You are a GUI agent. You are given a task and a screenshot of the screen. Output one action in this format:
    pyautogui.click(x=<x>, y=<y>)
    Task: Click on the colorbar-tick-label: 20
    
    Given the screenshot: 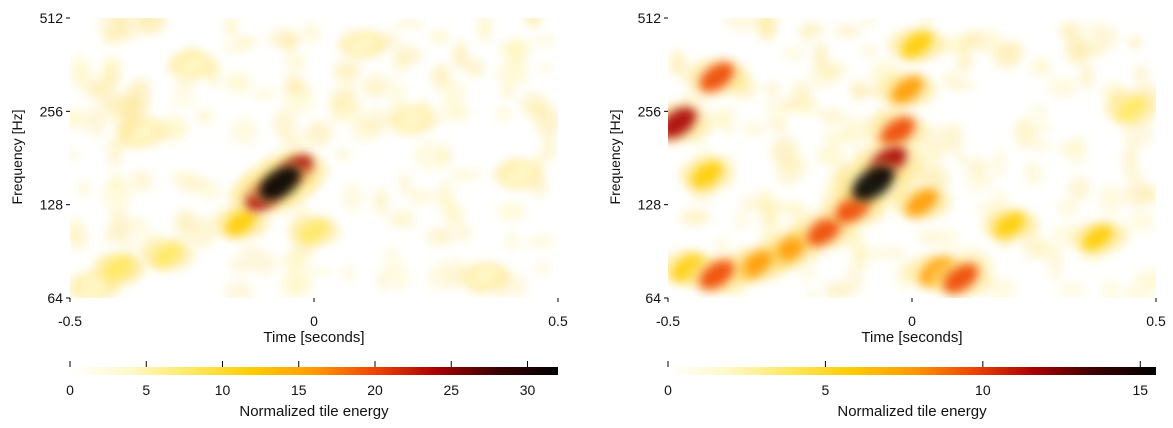 What is the action you would take?
    pyautogui.click(x=375, y=390)
    